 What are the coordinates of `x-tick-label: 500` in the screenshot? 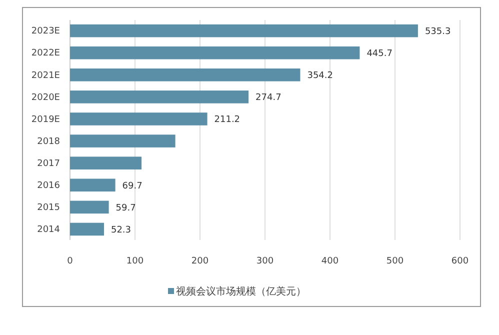 It's located at (395, 261).